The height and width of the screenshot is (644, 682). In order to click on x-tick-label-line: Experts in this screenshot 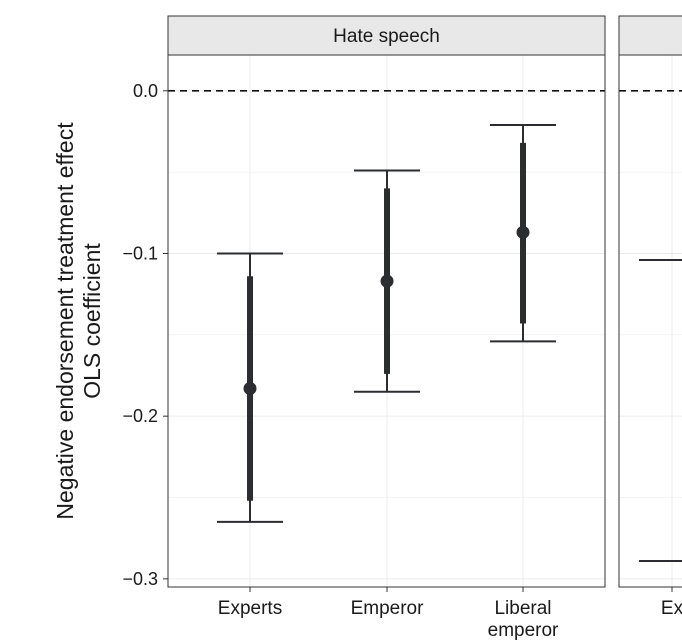, I will do `click(250, 608)`.